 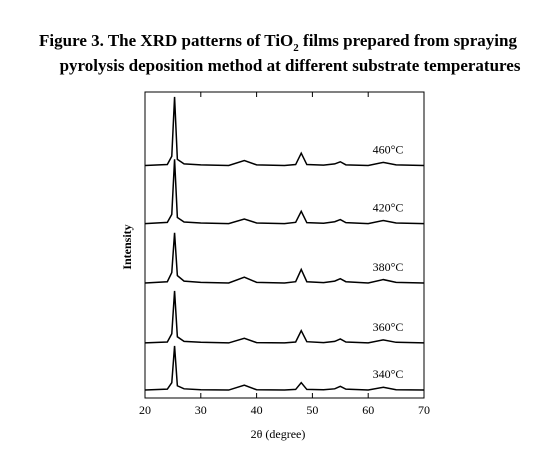 I want to click on y-axis-label: Intensity, so click(x=127, y=246).